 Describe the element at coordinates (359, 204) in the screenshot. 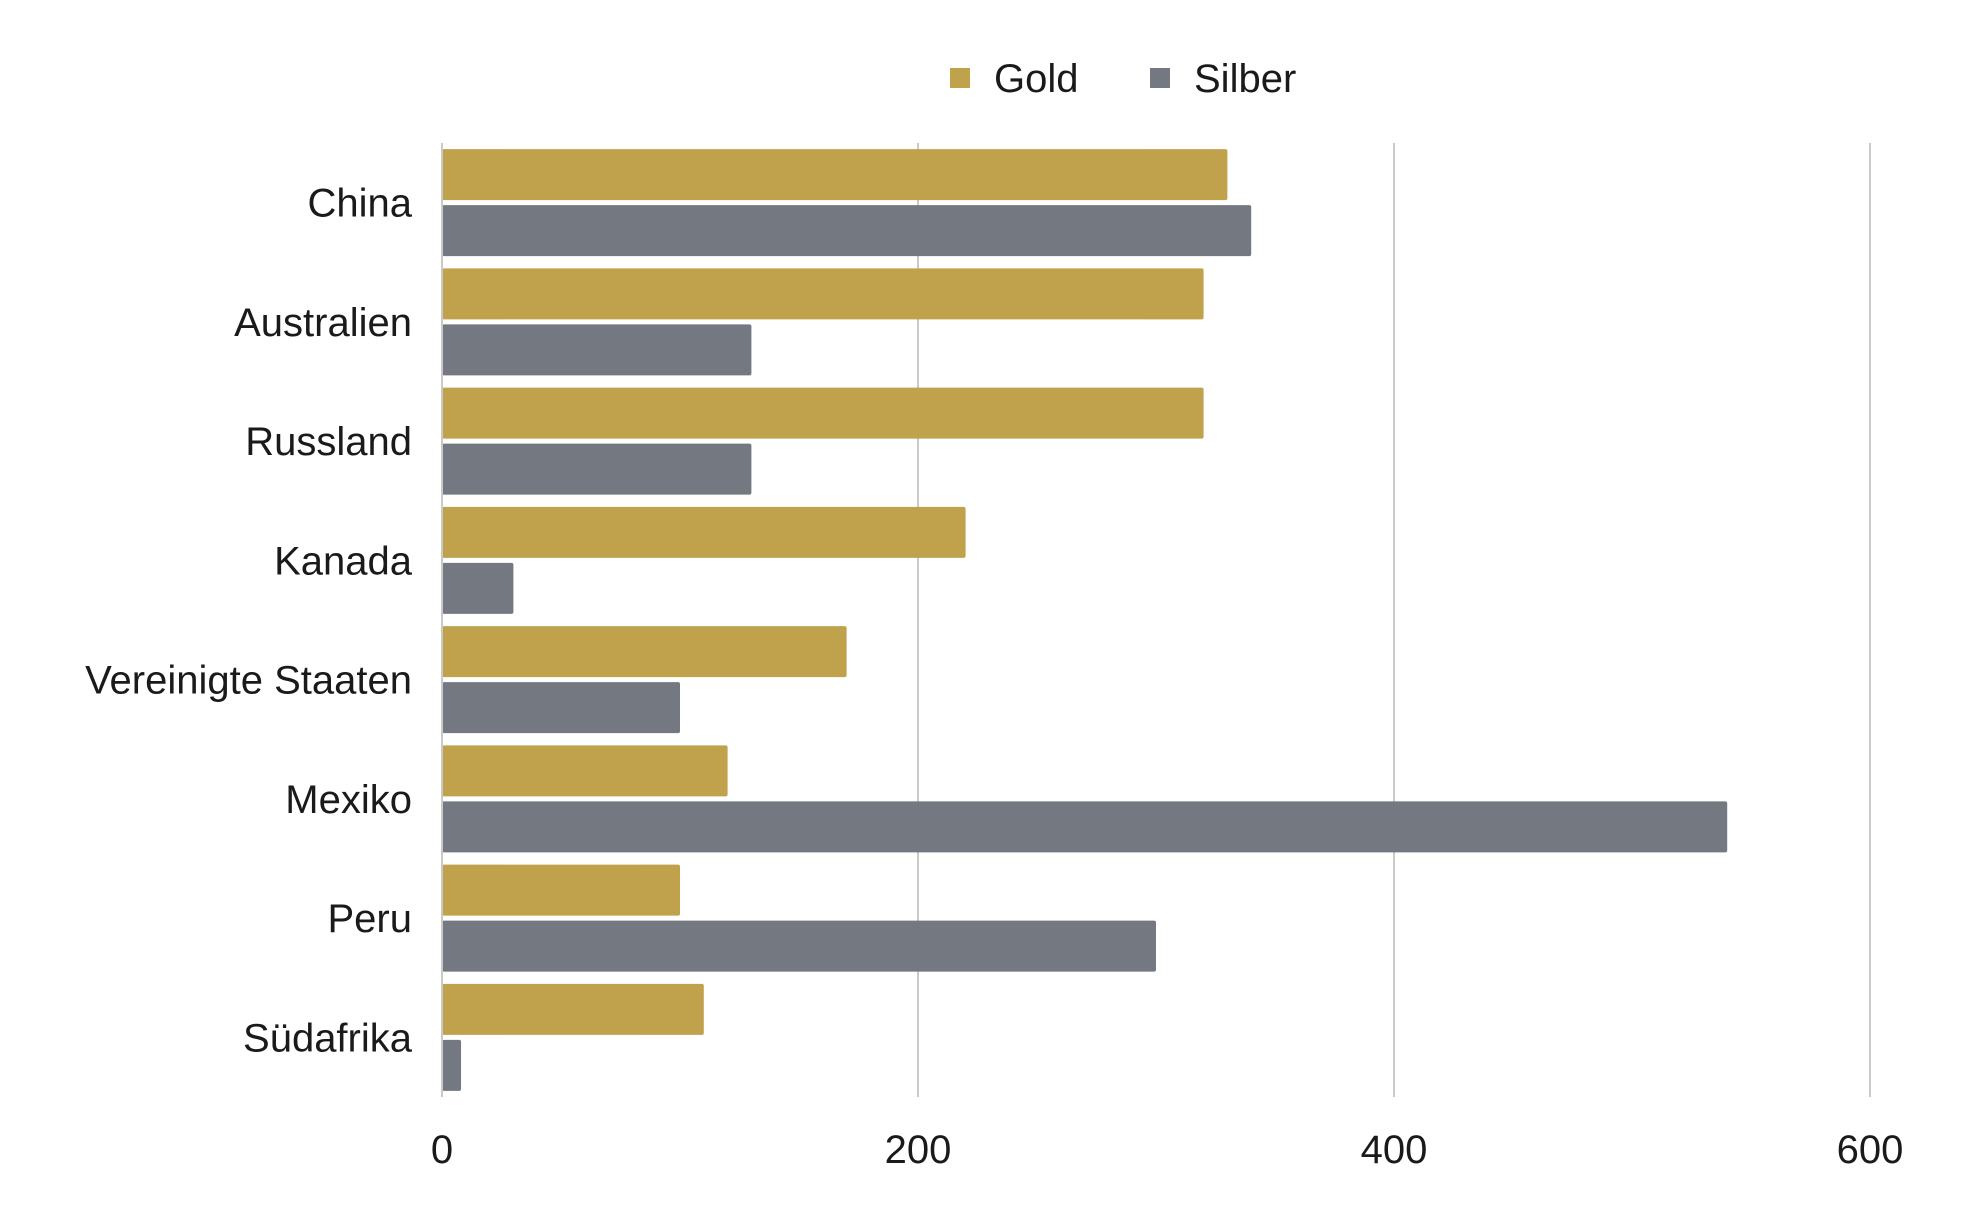

I see `category-label-china: China` at that location.